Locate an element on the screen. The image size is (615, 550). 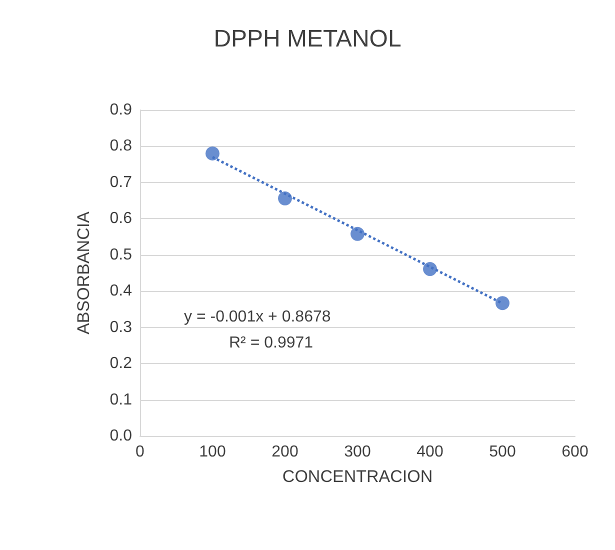
y-tick-label: 0.7 is located at coordinates (121, 182).